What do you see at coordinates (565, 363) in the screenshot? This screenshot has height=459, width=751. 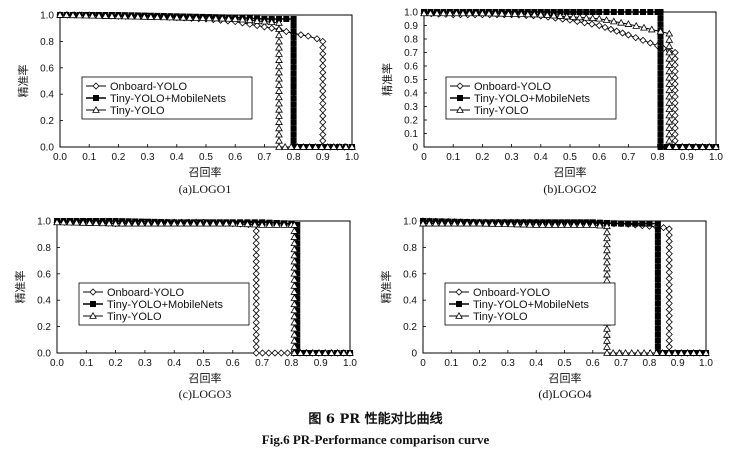 I see `x-tick-label: 0.5` at bounding box center [565, 363].